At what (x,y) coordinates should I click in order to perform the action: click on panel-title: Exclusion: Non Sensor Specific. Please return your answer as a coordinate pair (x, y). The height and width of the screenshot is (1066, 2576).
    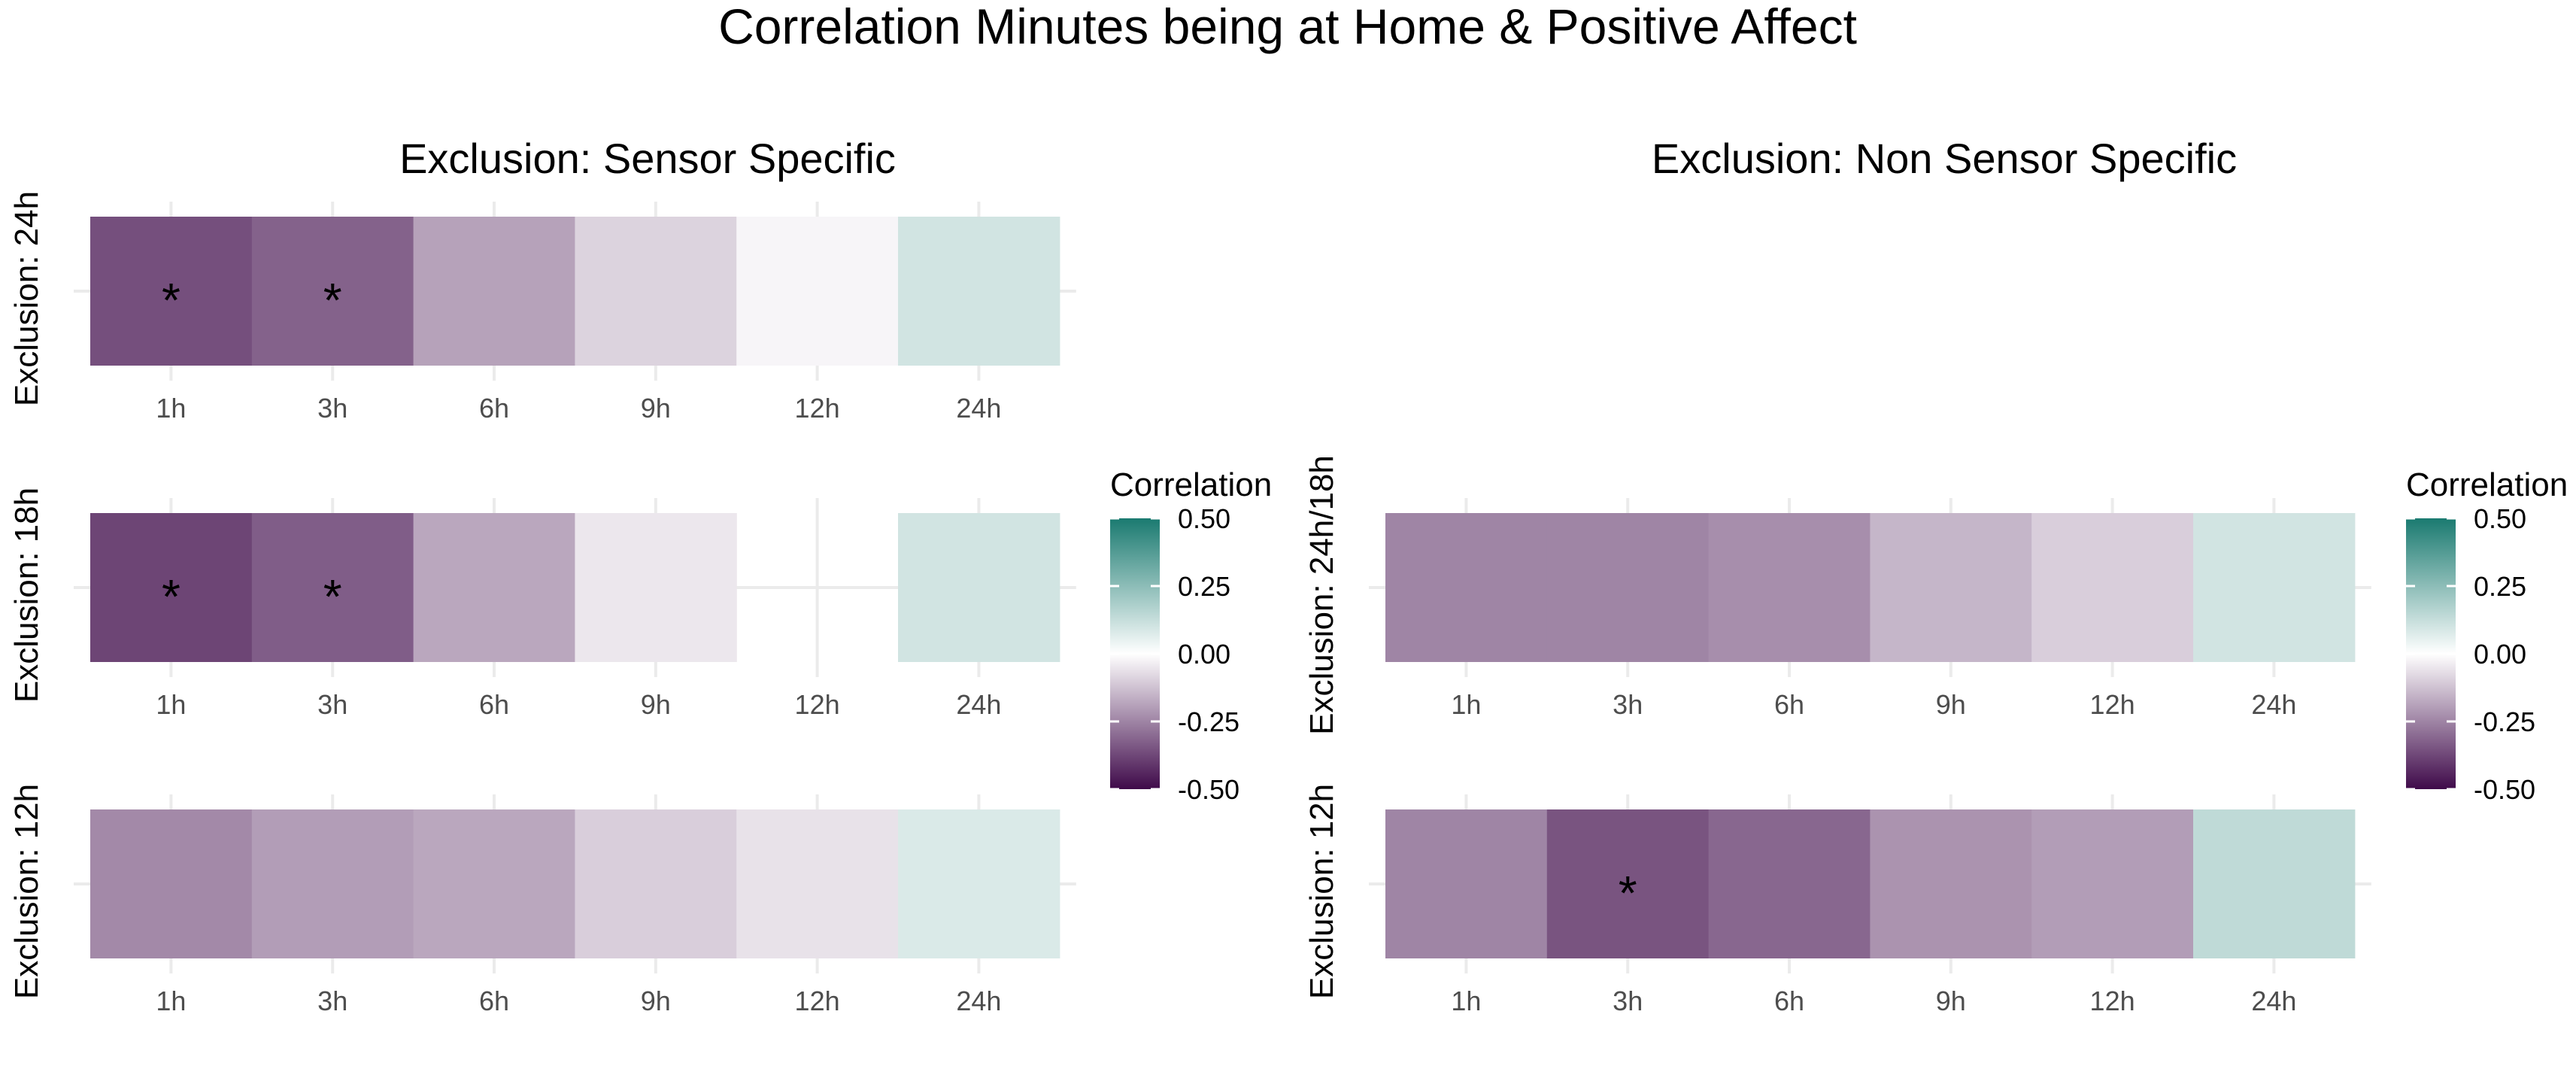
    Looking at the image, I should click on (1944, 158).